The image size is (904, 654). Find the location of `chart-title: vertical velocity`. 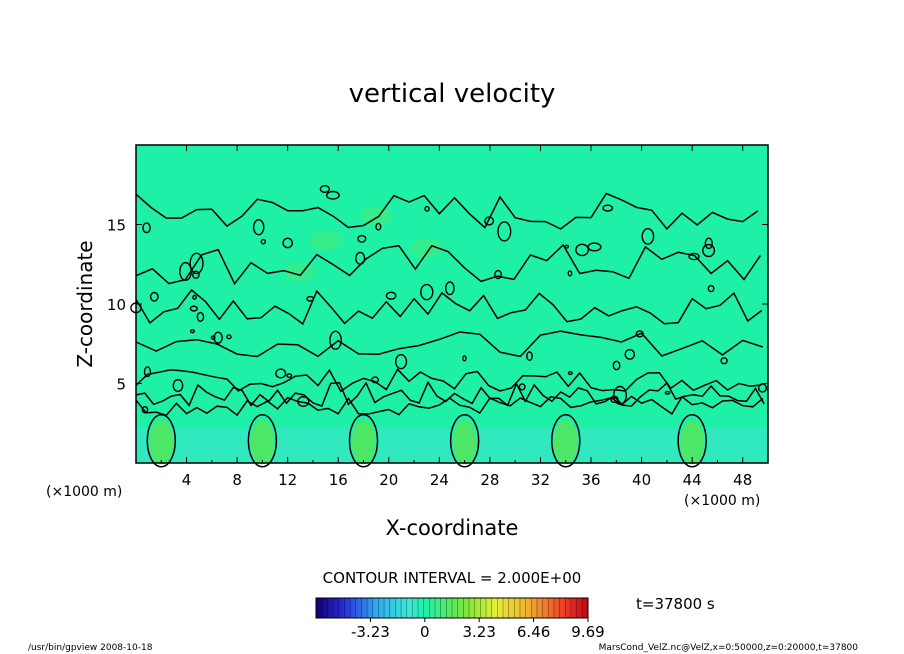

chart-title: vertical velocity is located at coordinates (452, 94).